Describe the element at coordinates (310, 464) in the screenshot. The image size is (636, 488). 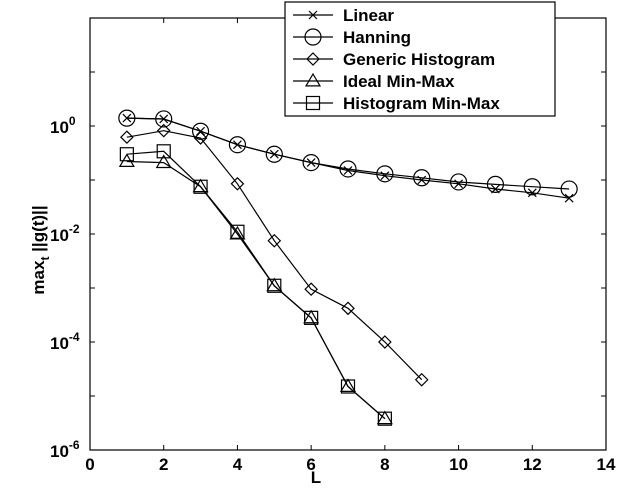
I see `x-tick-label: 6` at that location.